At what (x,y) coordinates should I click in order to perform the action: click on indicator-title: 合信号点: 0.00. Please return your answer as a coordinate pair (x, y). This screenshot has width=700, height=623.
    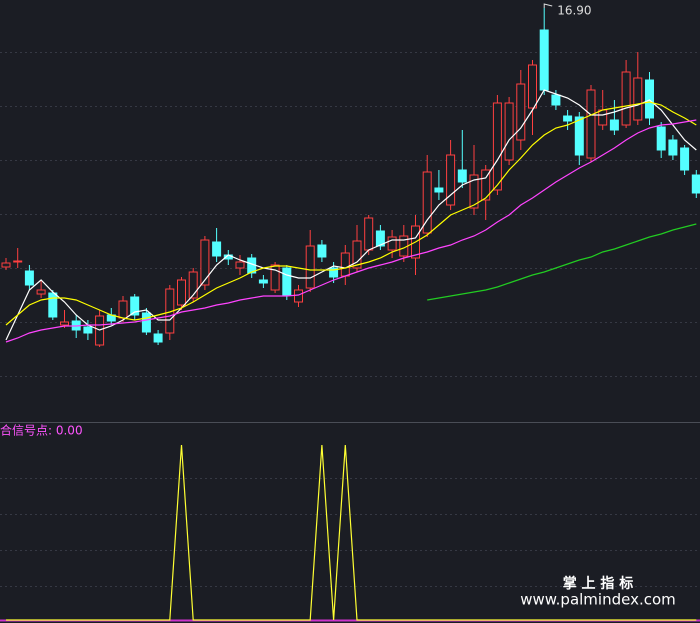
    Looking at the image, I should click on (41, 430).